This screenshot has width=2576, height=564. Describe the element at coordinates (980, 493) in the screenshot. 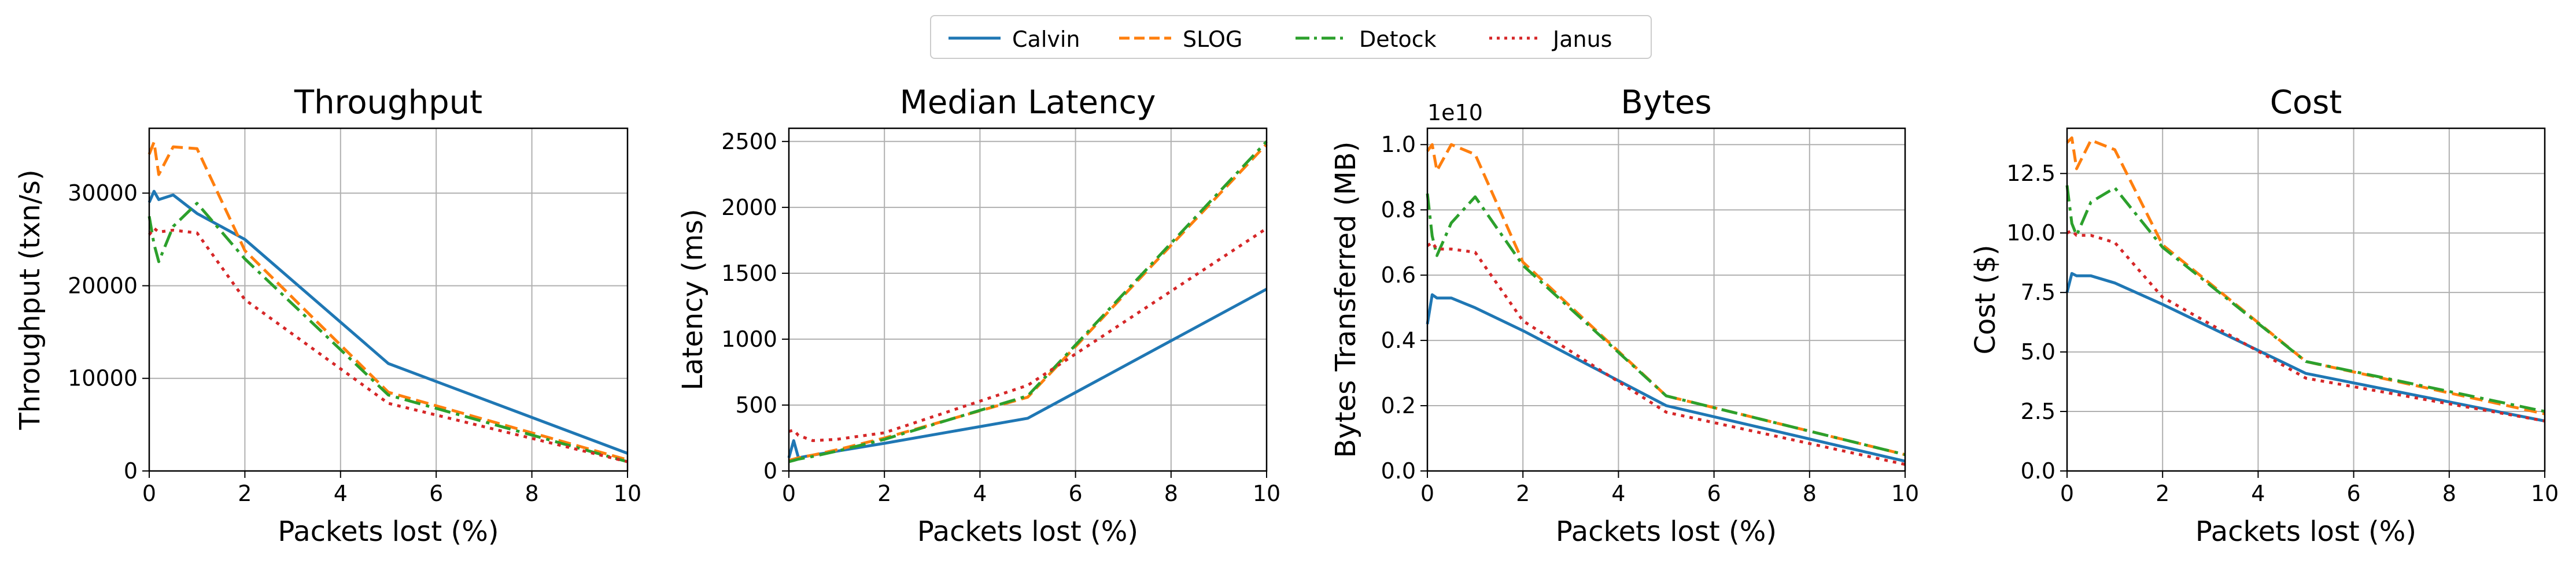

I see `panel-2-x-tick-label: 4` at that location.